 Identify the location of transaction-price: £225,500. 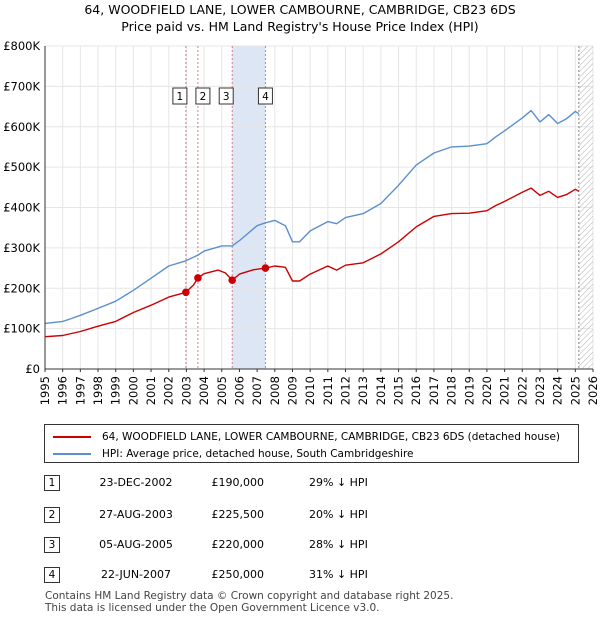
(238, 514).